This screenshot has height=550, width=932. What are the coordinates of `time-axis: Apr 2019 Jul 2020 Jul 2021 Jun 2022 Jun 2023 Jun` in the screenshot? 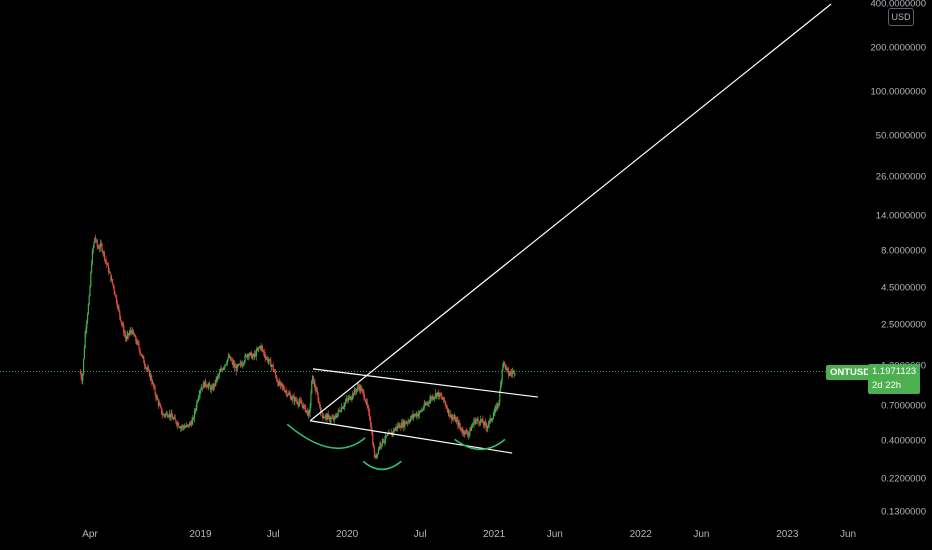 It's located at (434, 536).